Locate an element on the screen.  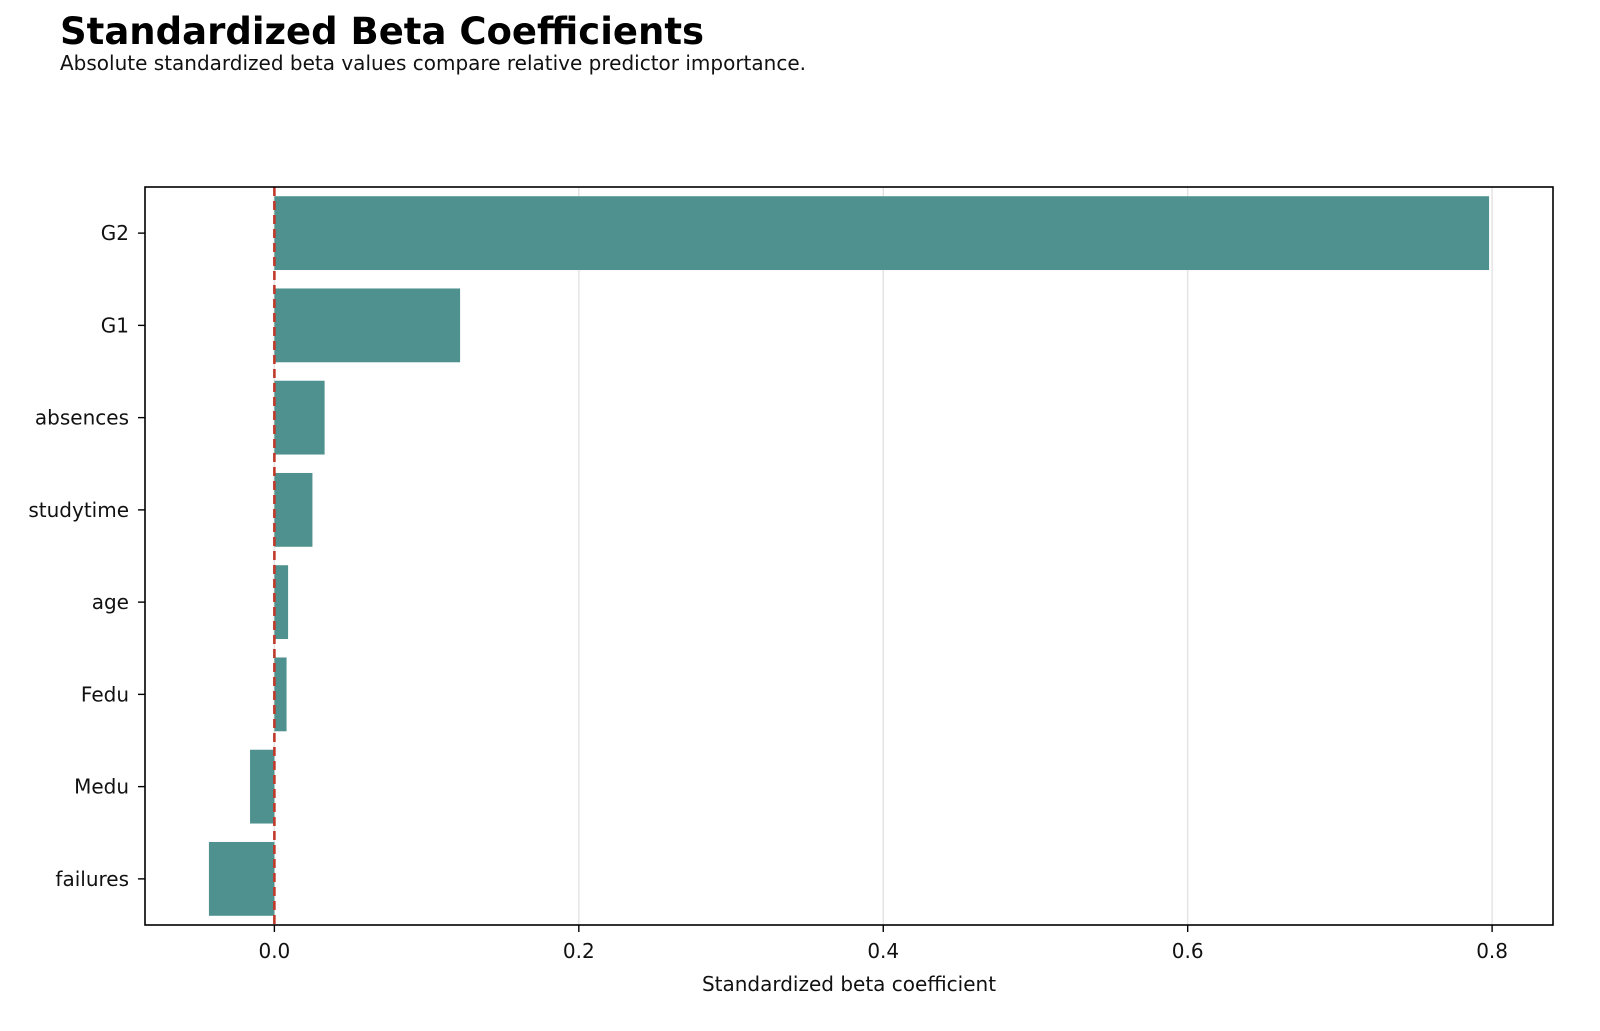
y-tick-label: studytime is located at coordinates (78, 510).